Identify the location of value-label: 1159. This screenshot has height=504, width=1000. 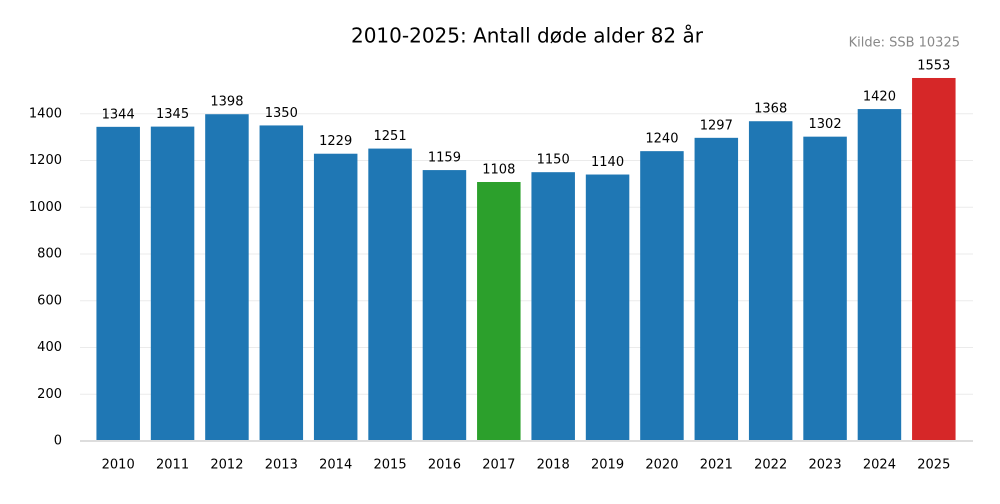
(444, 158).